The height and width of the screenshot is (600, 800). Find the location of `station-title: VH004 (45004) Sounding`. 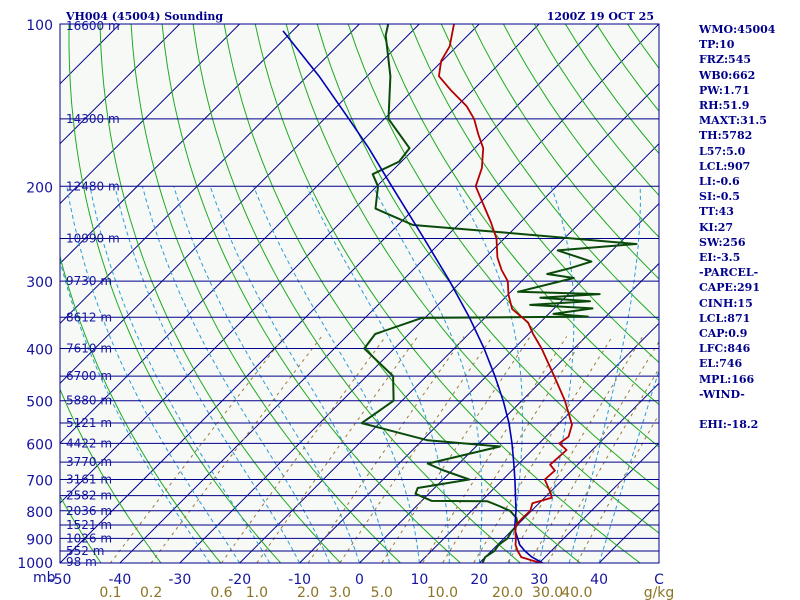

station-title: VH004 (45004) Sounding is located at coordinates (144, 16).